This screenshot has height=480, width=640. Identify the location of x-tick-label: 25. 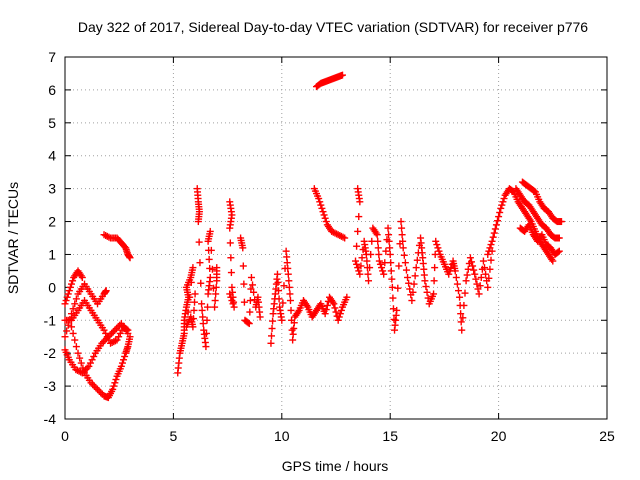
(607, 436).